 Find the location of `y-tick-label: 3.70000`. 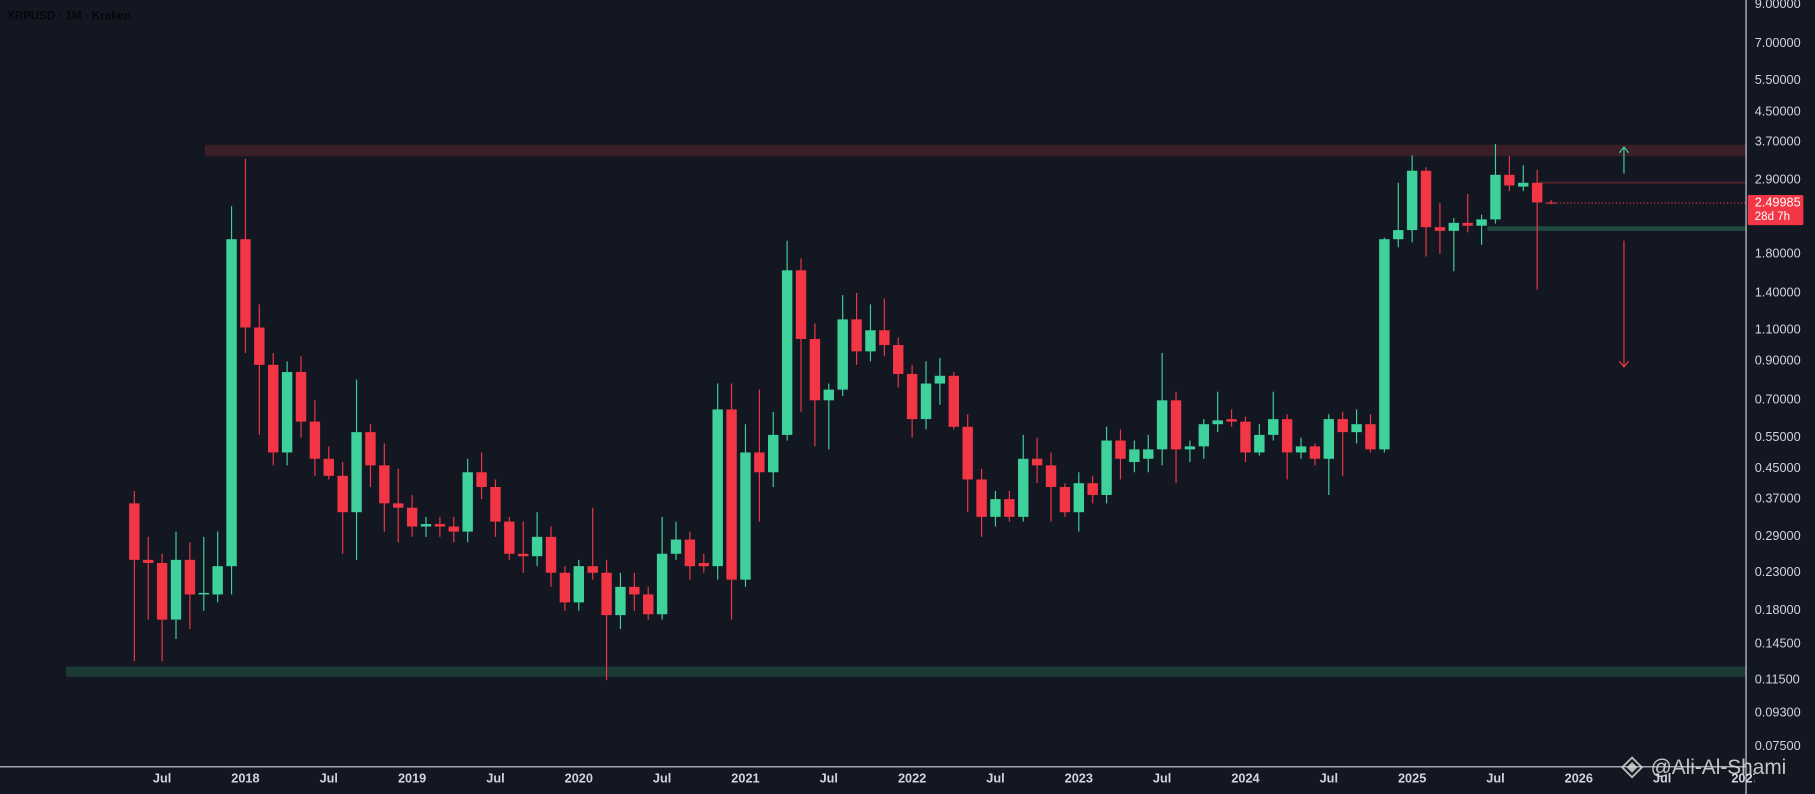

y-tick-label: 3.70000 is located at coordinates (1778, 141).